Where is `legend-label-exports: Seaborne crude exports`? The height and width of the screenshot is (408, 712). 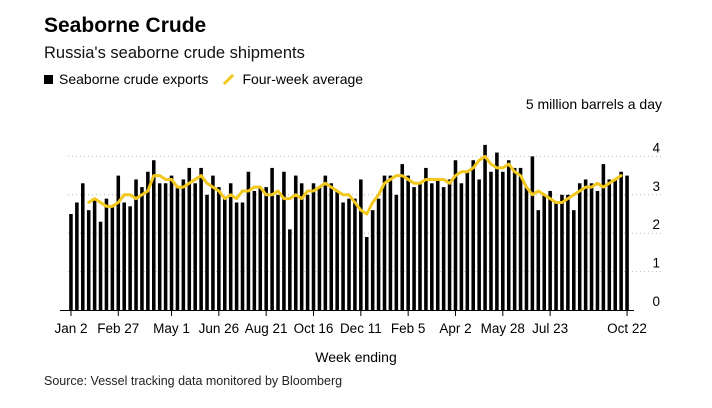
legend-label-exports: Seaborne crude exports is located at coordinates (134, 79).